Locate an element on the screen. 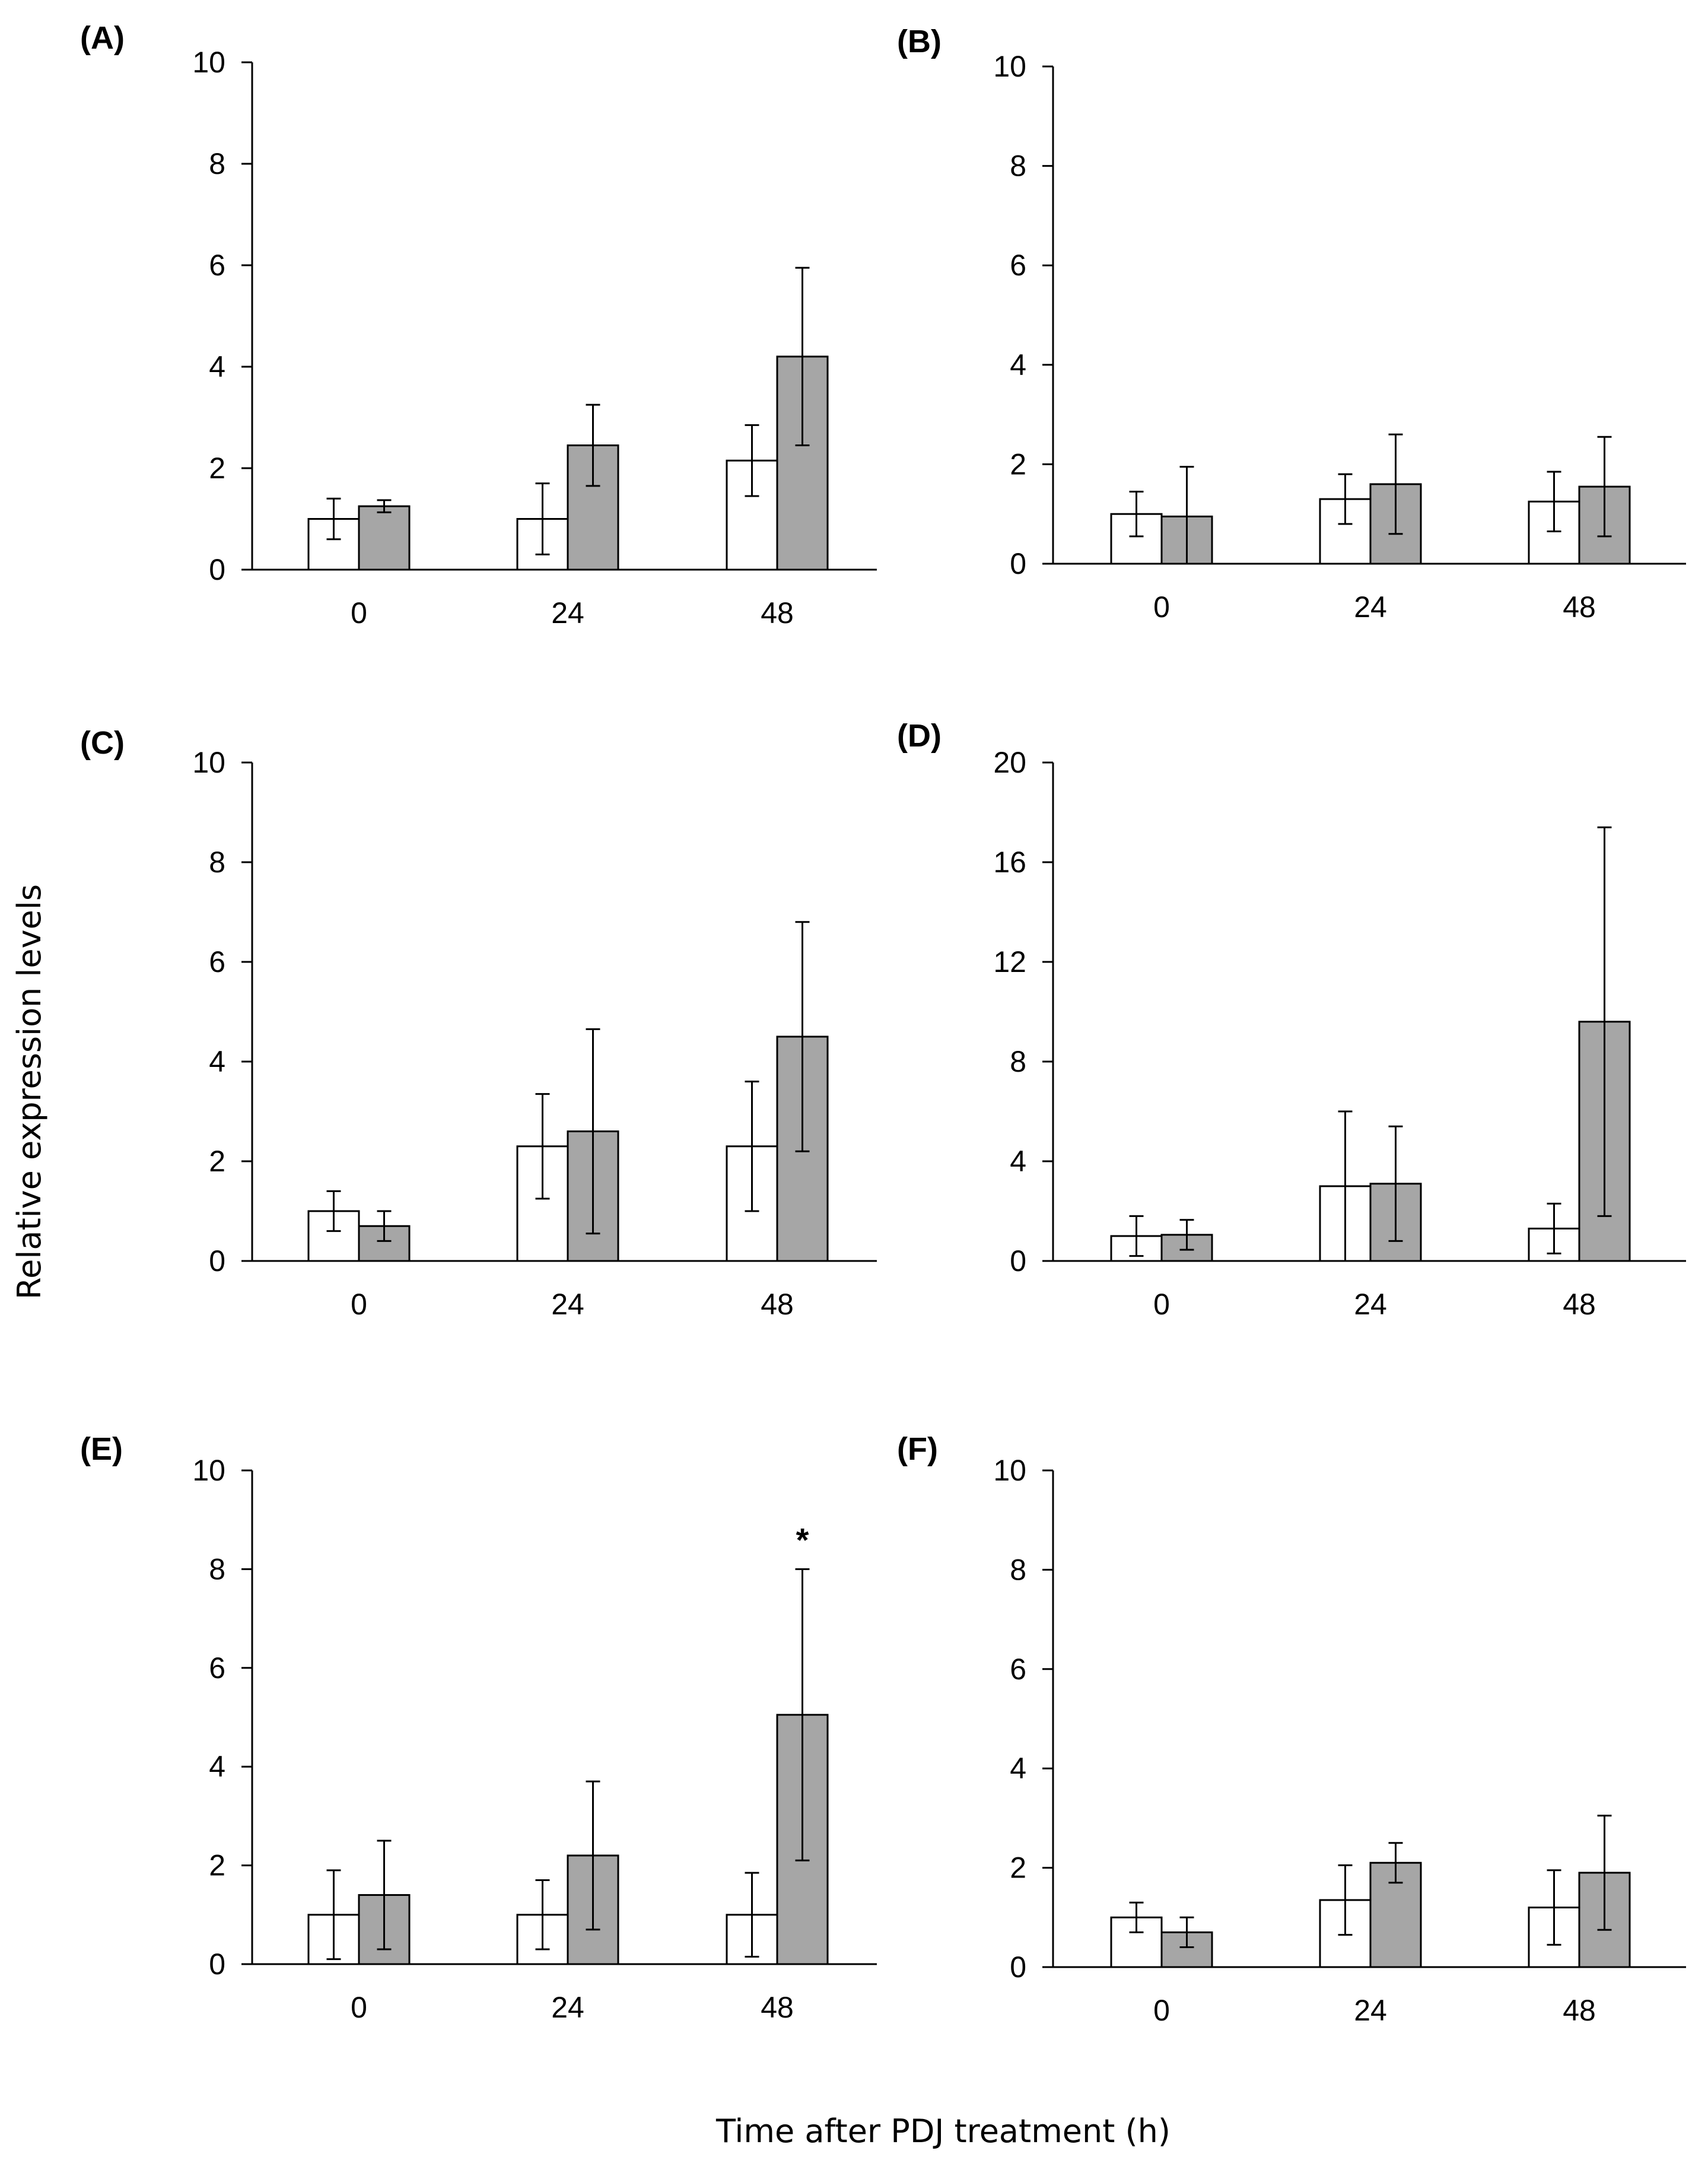 Image resolution: width=1708 pixels, height=2173 pixels. y-tick-label: 12 is located at coordinates (1009, 962).